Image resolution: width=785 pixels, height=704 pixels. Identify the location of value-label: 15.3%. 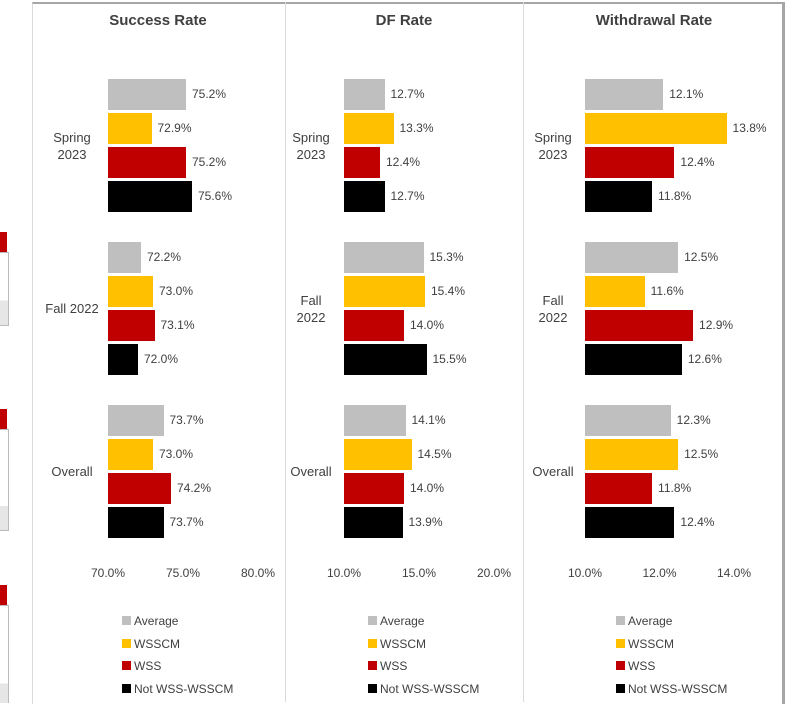
(446, 257).